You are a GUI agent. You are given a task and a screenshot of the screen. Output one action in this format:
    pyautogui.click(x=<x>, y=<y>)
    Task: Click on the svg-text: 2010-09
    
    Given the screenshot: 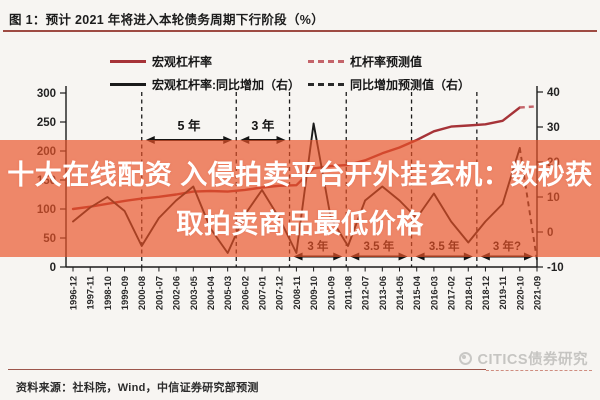 What is the action you would take?
    pyautogui.click(x=331, y=293)
    